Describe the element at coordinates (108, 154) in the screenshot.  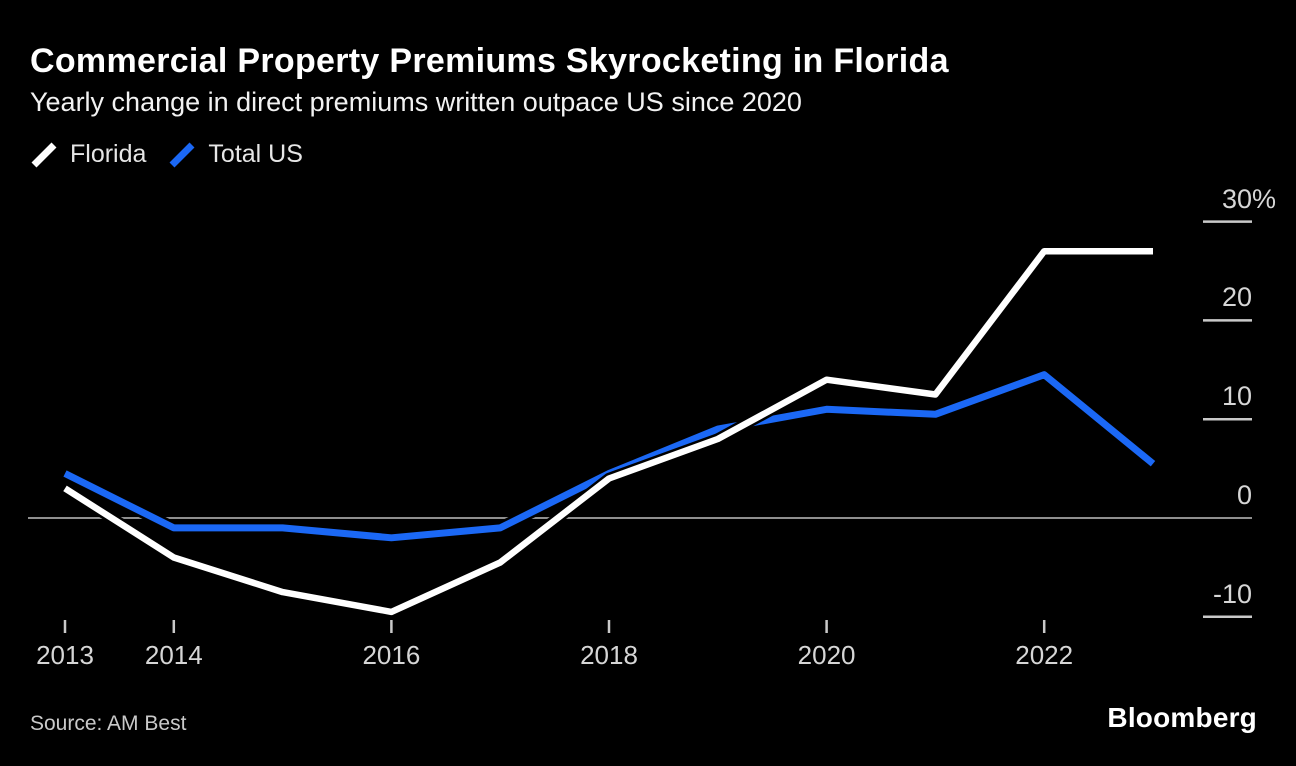
I see `legend-label: Florida` at that location.